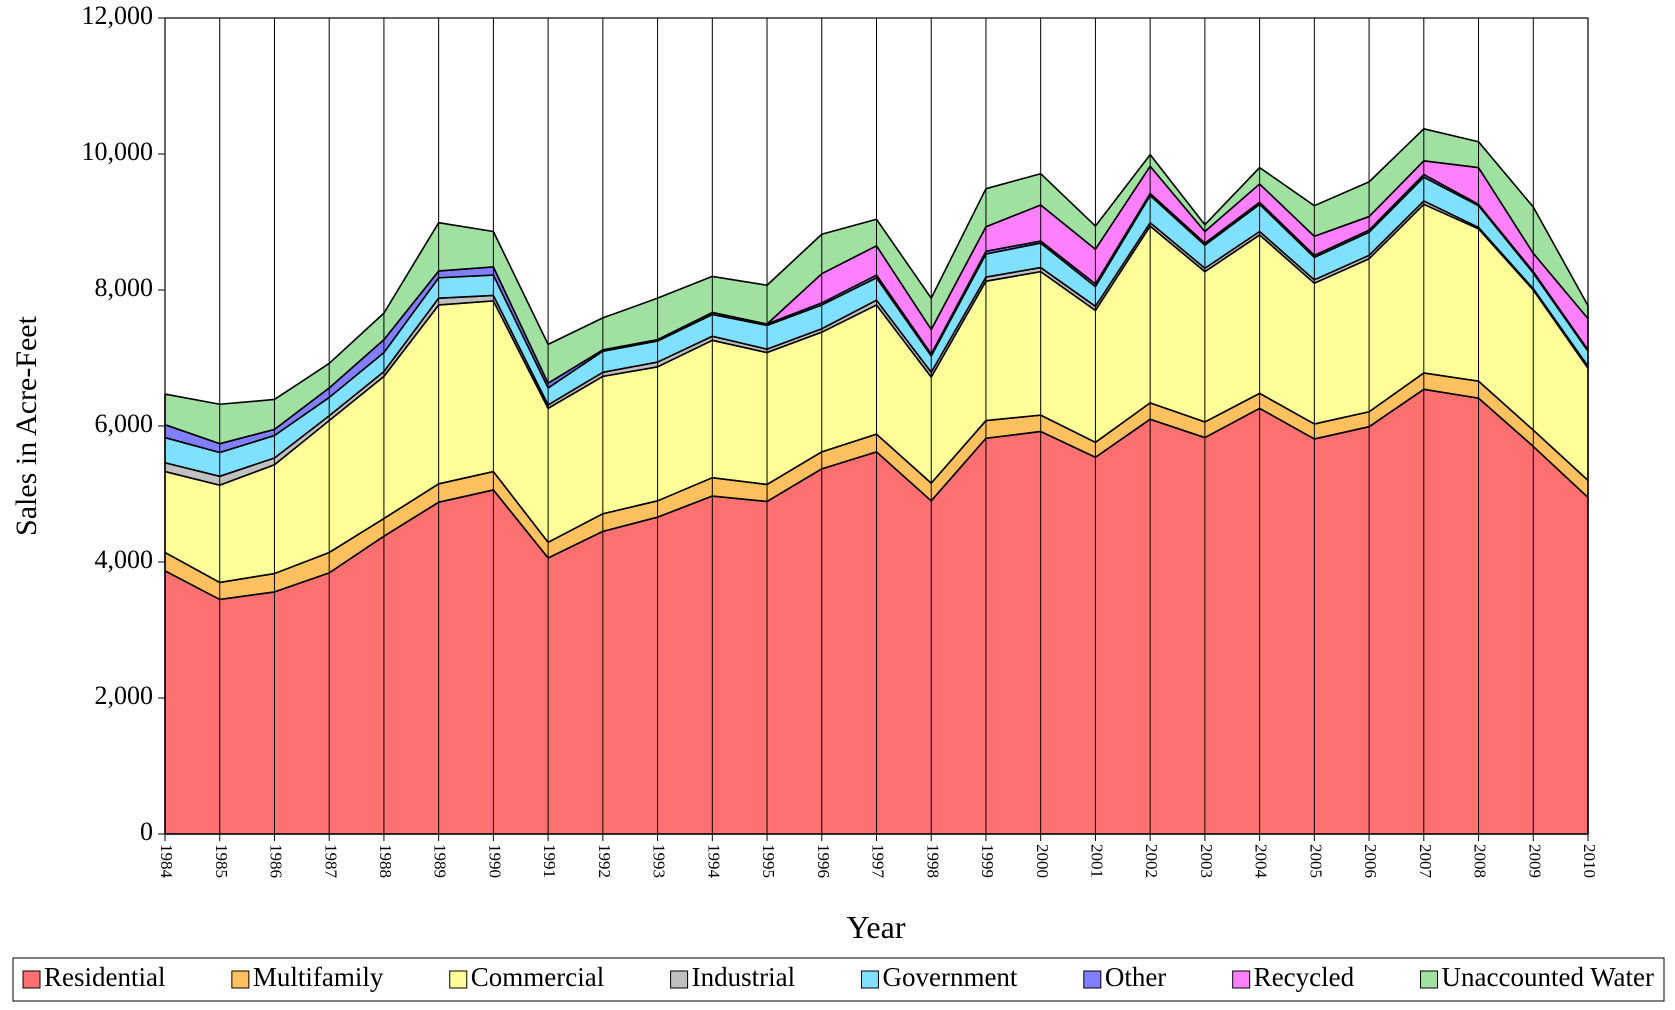  Describe the element at coordinates (1206, 861) in the screenshot. I see `x-tick-label: 2003` at that location.